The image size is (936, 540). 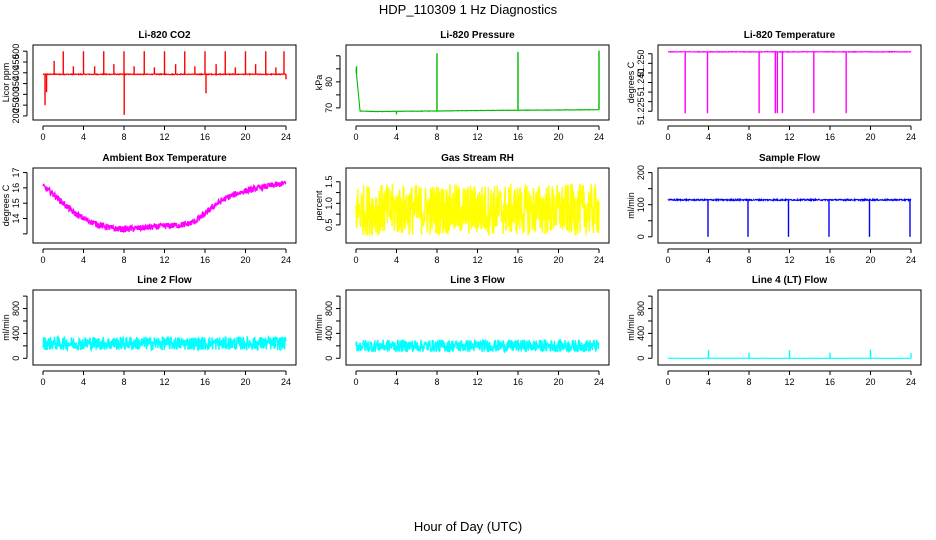 I want to click on y-tick-label: 70, so click(x=329, y=108).